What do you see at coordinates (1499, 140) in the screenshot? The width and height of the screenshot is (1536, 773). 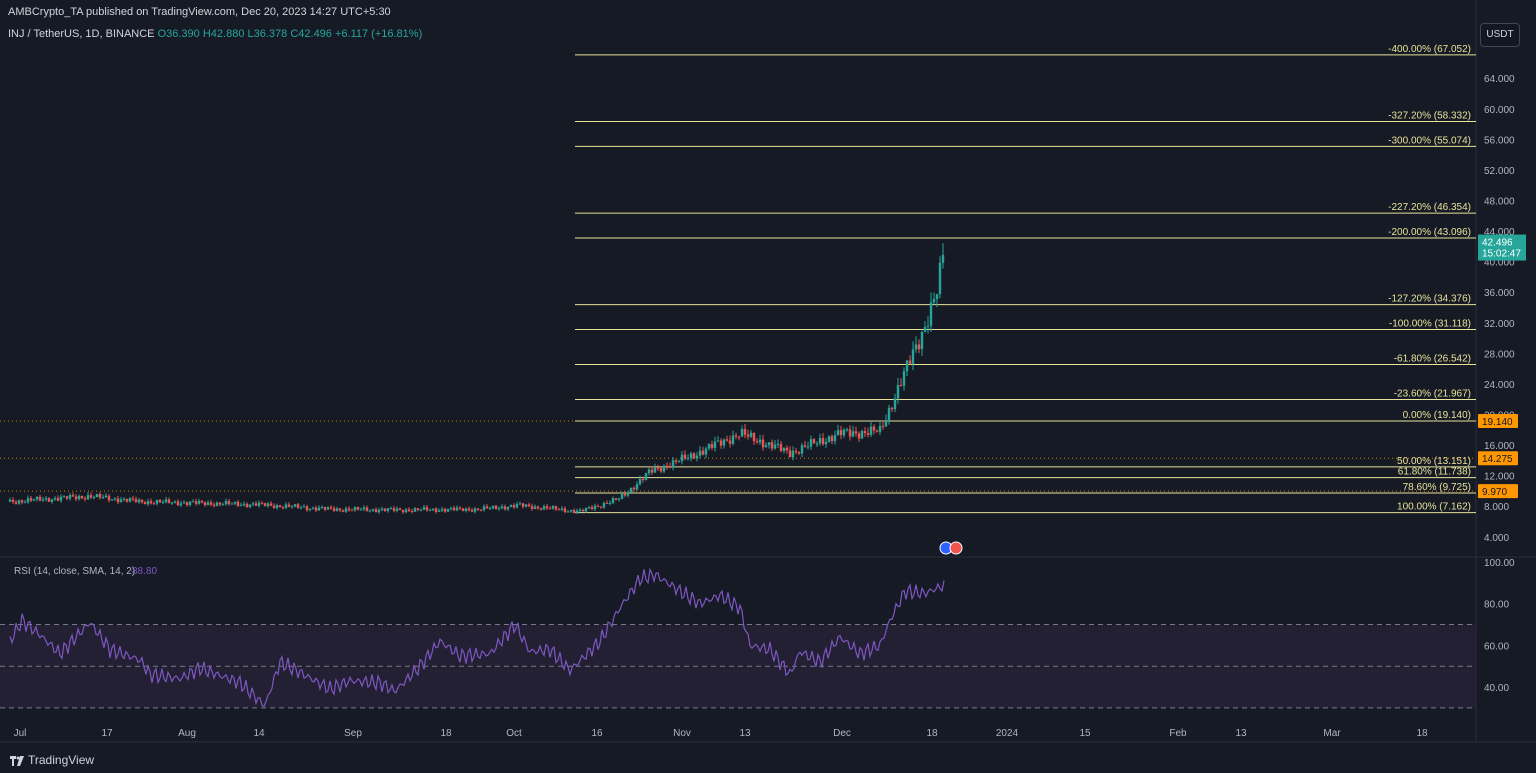 I see `price-tick-label: 56.000` at bounding box center [1499, 140].